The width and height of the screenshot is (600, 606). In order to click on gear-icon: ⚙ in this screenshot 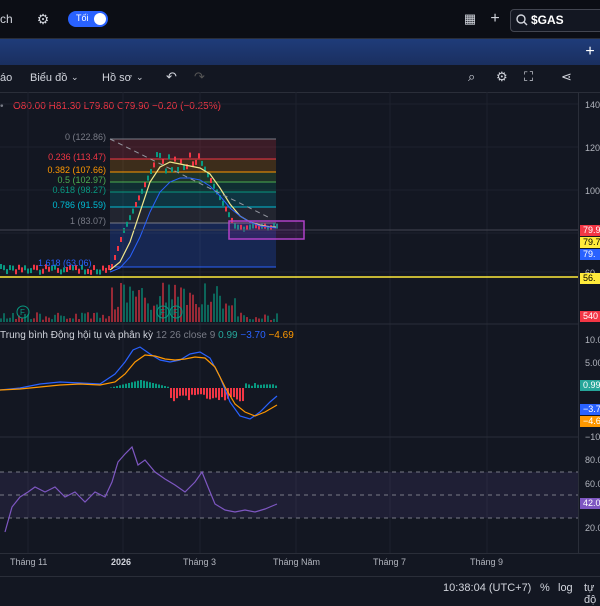, I will do `click(43, 18)`.